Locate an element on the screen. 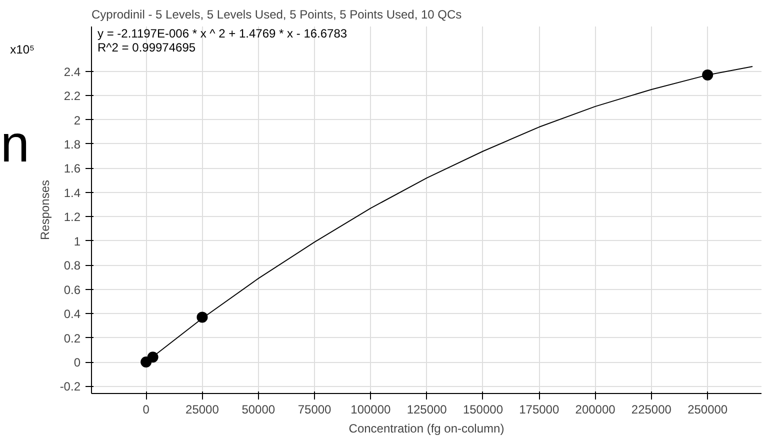 The width and height of the screenshot is (763, 438). y-tick-label: 2.2 is located at coordinates (72, 96).